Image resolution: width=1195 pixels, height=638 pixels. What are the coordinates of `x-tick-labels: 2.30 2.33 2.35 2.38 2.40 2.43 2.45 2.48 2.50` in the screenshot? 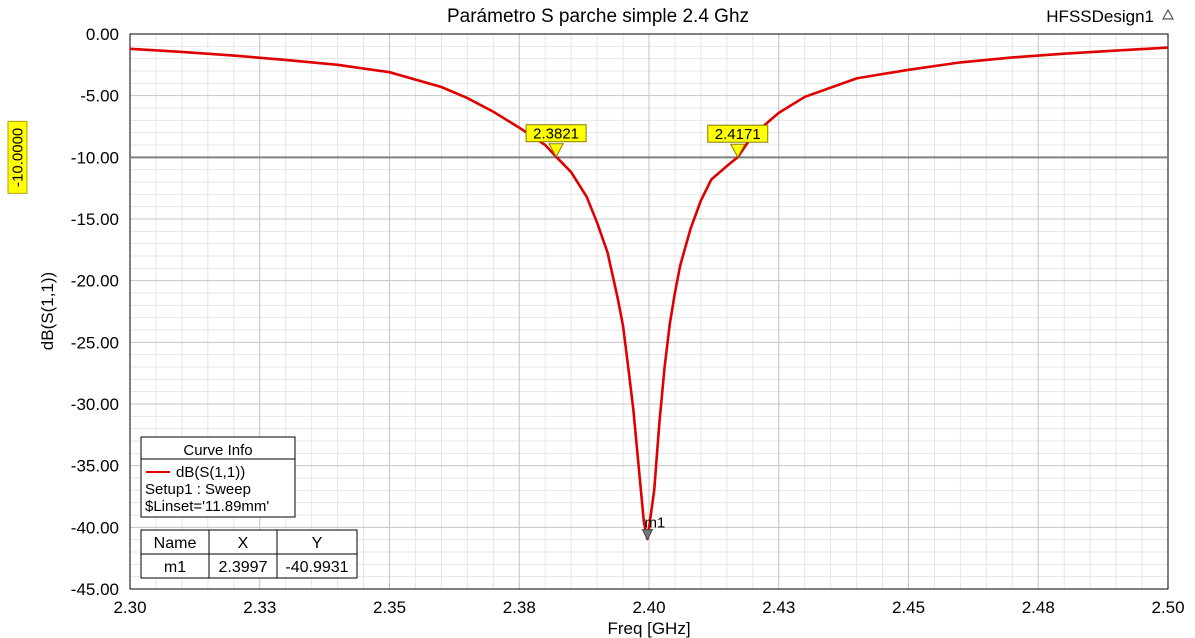 It's located at (648, 607).